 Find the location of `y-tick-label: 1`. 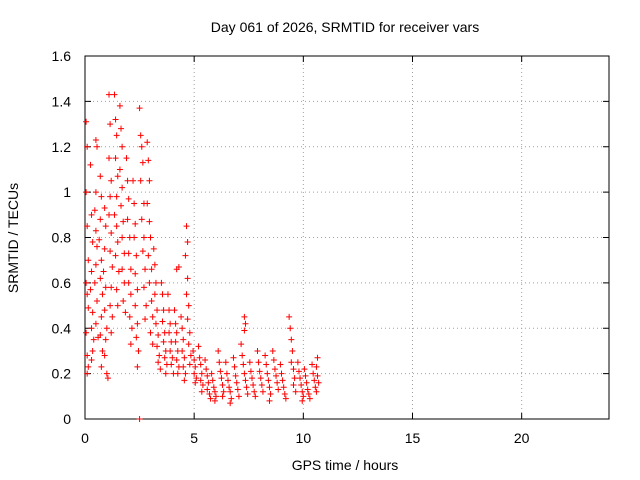

y-tick-label: 1 is located at coordinates (67, 192).